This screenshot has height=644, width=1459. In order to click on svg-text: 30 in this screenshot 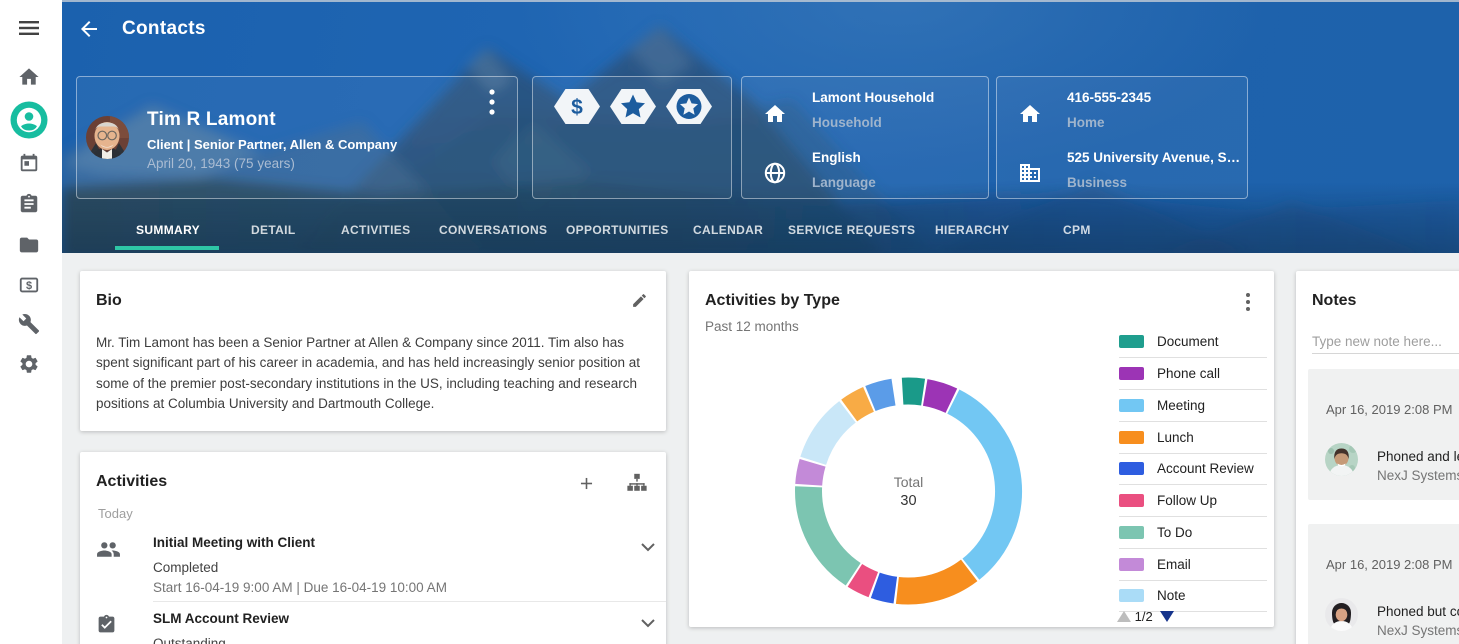, I will do `click(908, 501)`.